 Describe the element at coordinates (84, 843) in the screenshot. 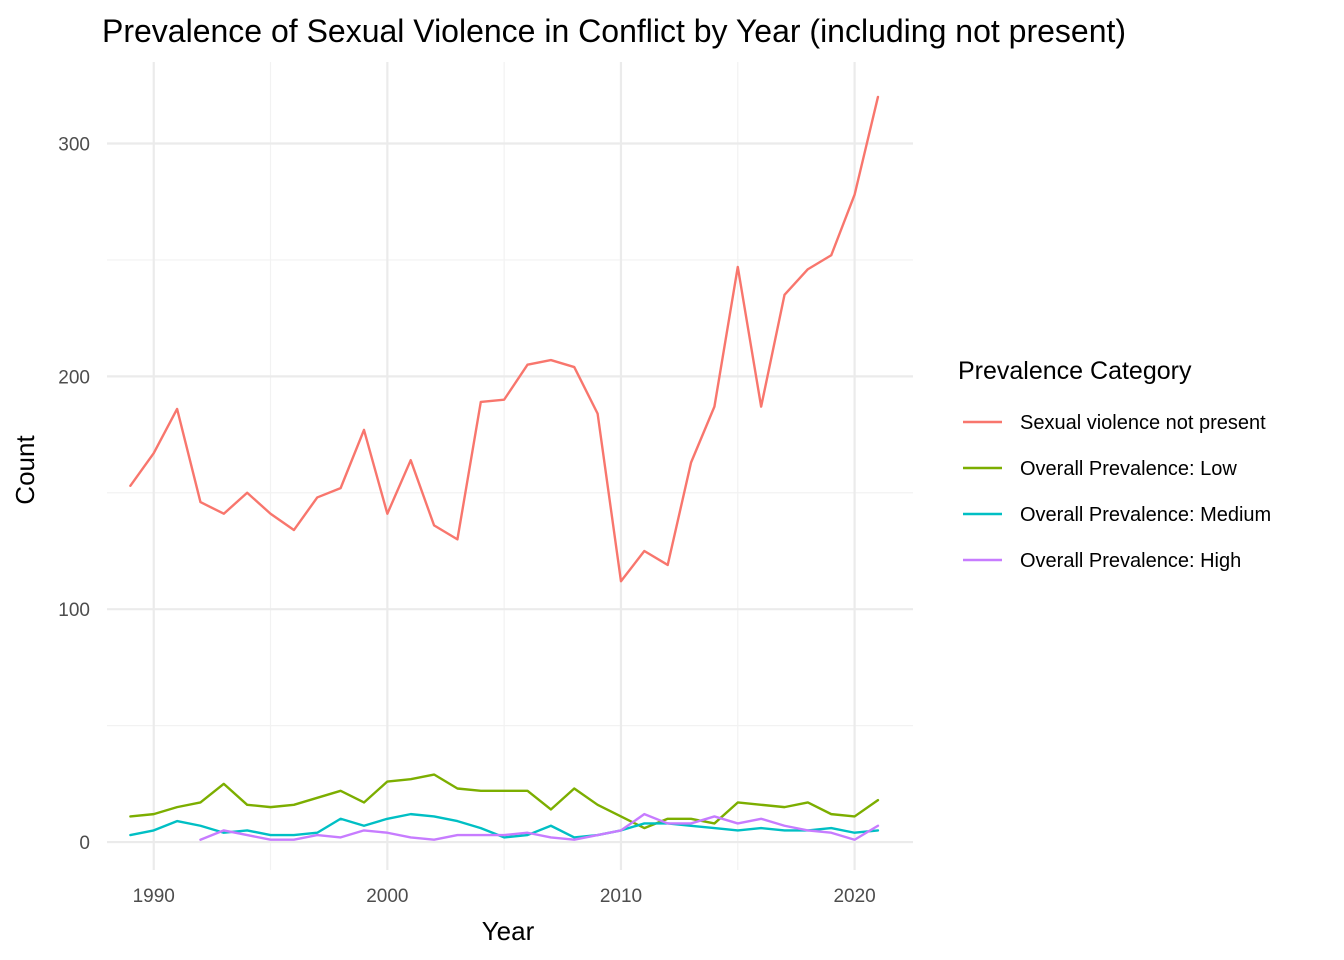

I see `y-tick-label: 0` at that location.